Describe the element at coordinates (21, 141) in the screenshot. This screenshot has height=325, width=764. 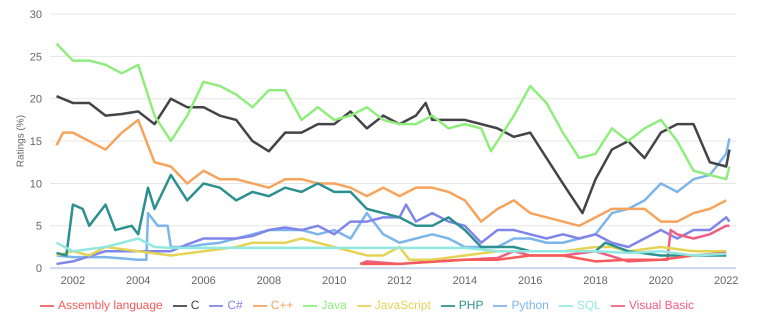
I see `y-axis-title: Ratings (%)` at that location.